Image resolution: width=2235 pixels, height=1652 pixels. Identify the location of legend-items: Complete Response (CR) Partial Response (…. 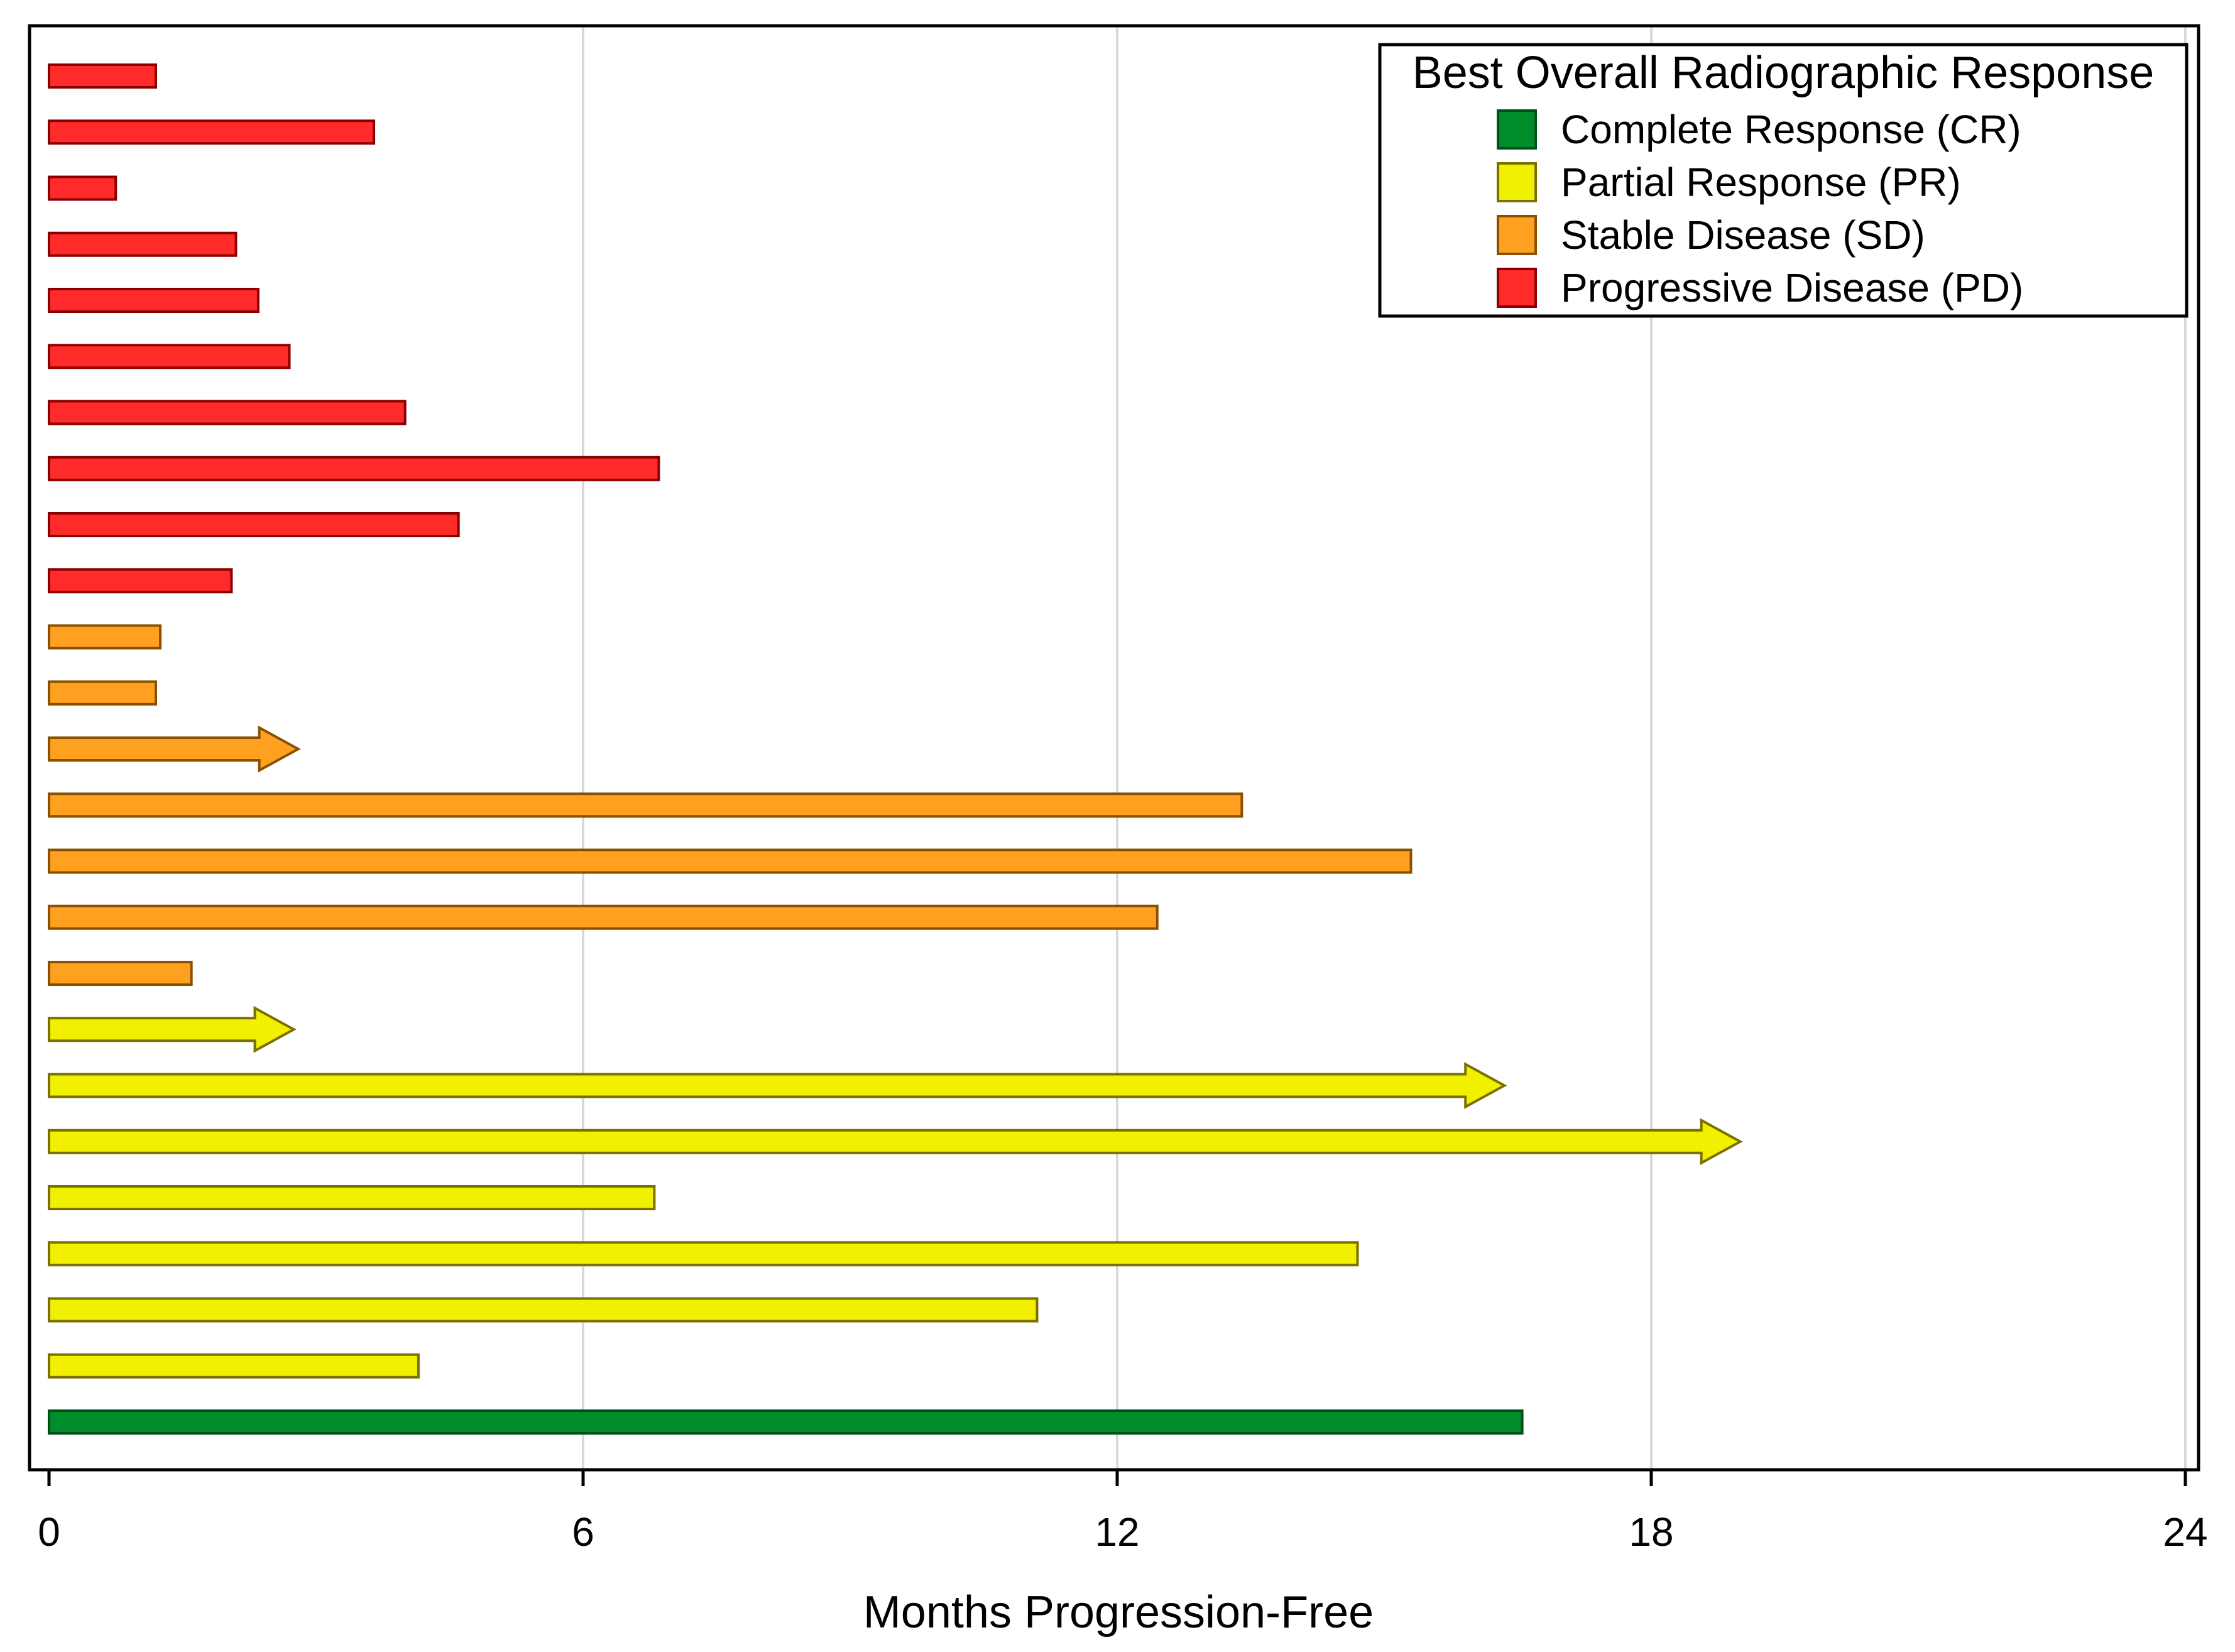
(1760, 208).